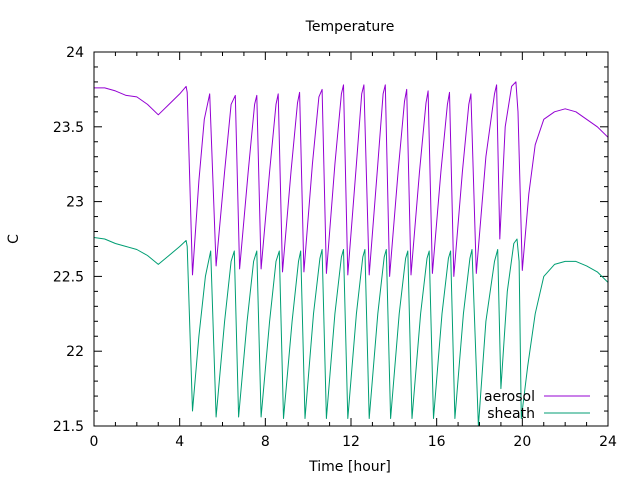 Image resolution: width=640 pixels, height=484 pixels. I want to click on legend-label-aerosol: aerosol, so click(509, 397).